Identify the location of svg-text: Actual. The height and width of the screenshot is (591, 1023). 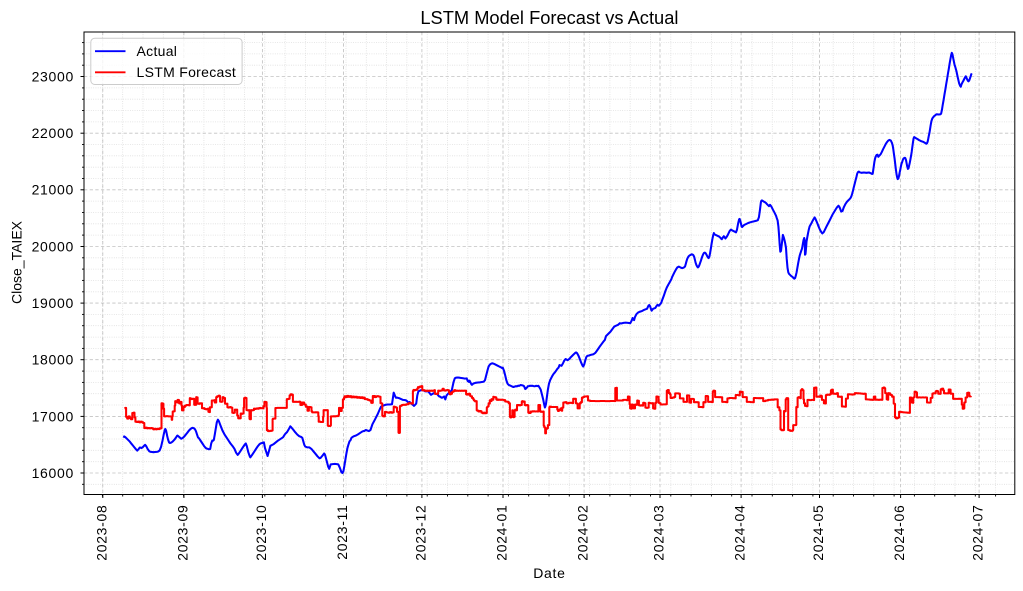
(157, 51).